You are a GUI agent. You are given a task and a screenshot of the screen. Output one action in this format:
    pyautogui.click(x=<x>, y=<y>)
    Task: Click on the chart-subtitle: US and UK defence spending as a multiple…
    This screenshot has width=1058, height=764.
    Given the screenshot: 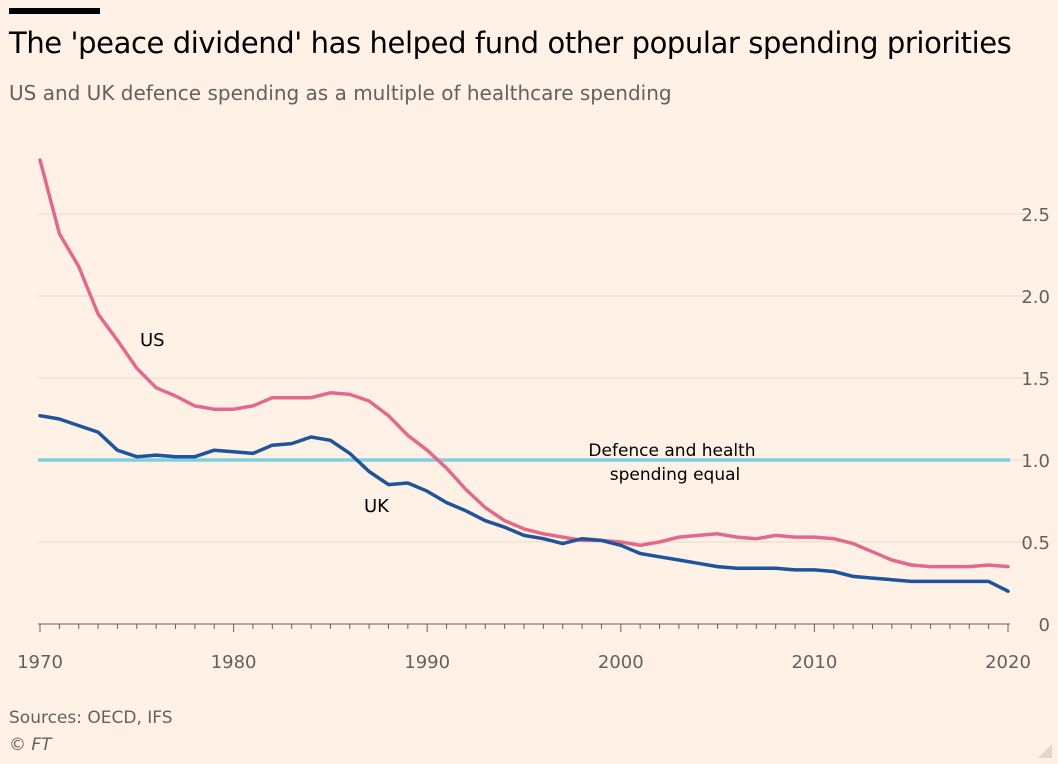 What is the action you would take?
    pyautogui.click(x=340, y=93)
    